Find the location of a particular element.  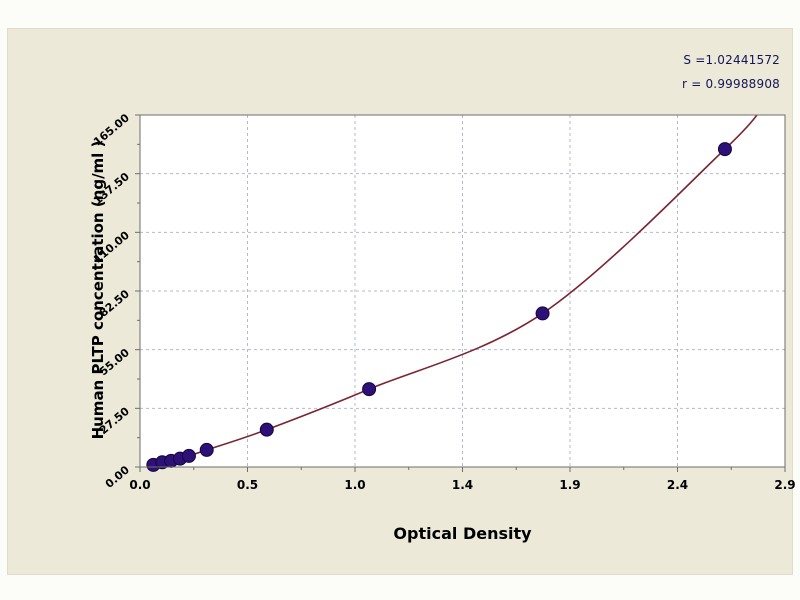

x-tick-label: 1.9 is located at coordinates (569, 485).